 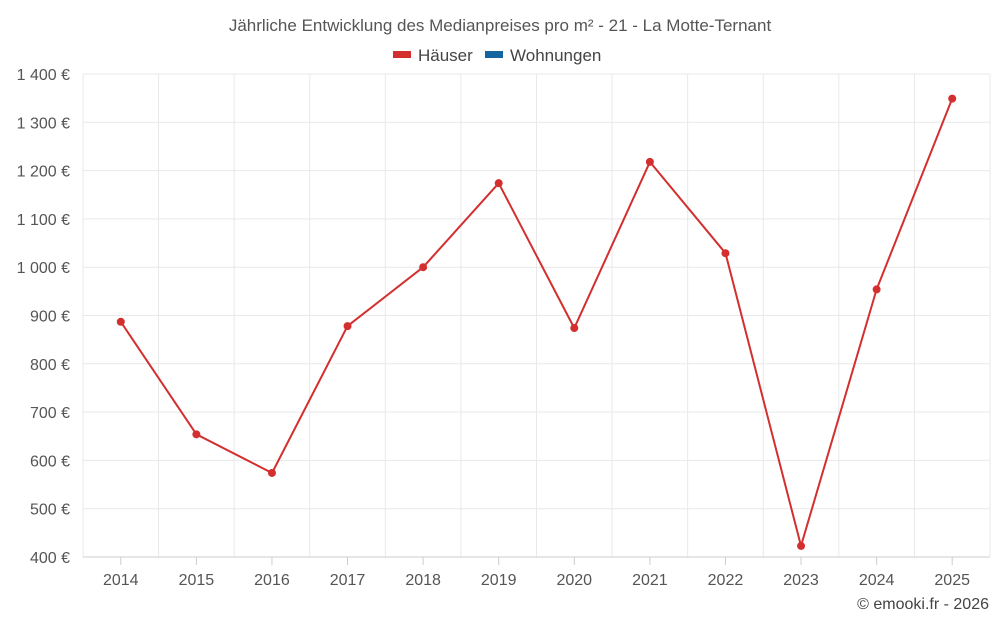 What do you see at coordinates (43, 172) in the screenshot?
I see `y-tick-label: 1 200 €` at bounding box center [43, 172].